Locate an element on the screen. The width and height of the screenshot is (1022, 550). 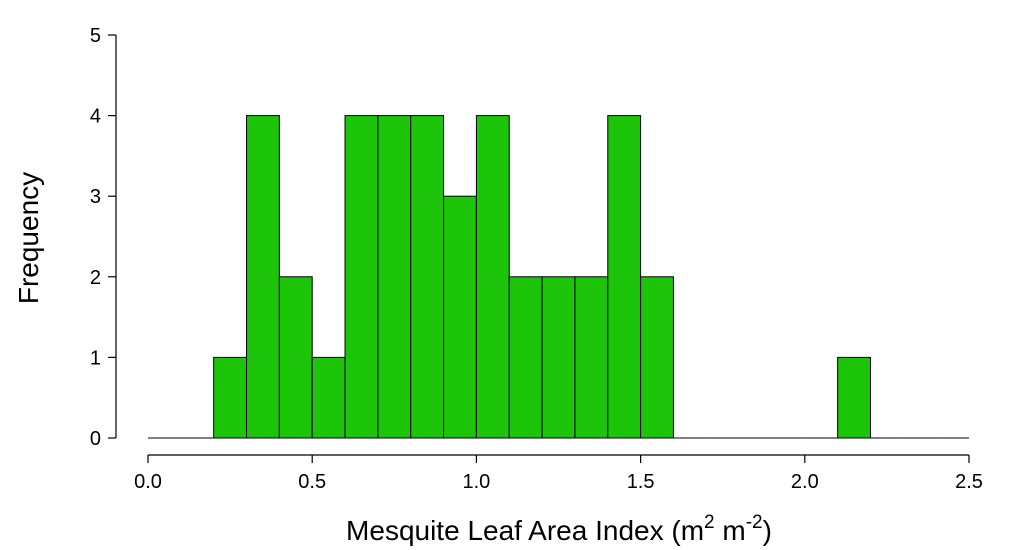
x-axis-title: Mesquite Leaf Area Index (m2 m-2) is located at coordinates (559, 529).